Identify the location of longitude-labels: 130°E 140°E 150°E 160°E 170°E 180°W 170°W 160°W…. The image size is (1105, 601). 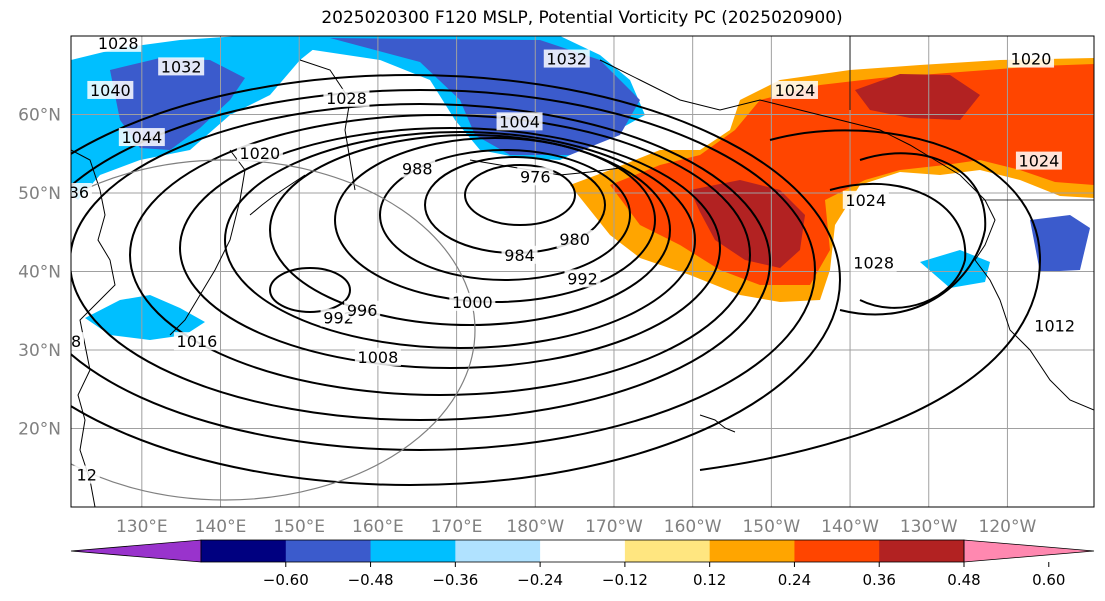
(576, 527).